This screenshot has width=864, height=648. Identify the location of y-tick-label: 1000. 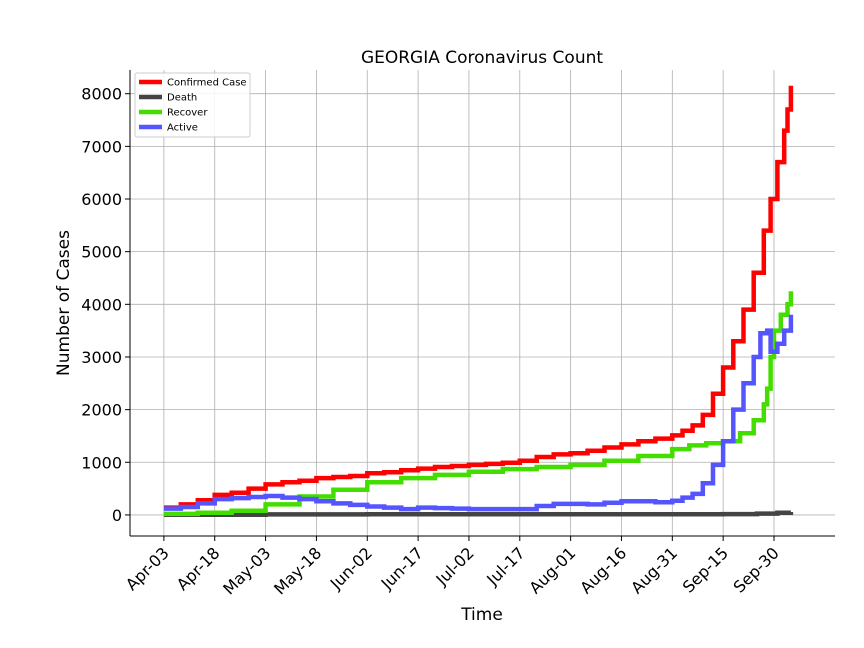
(101, 462).